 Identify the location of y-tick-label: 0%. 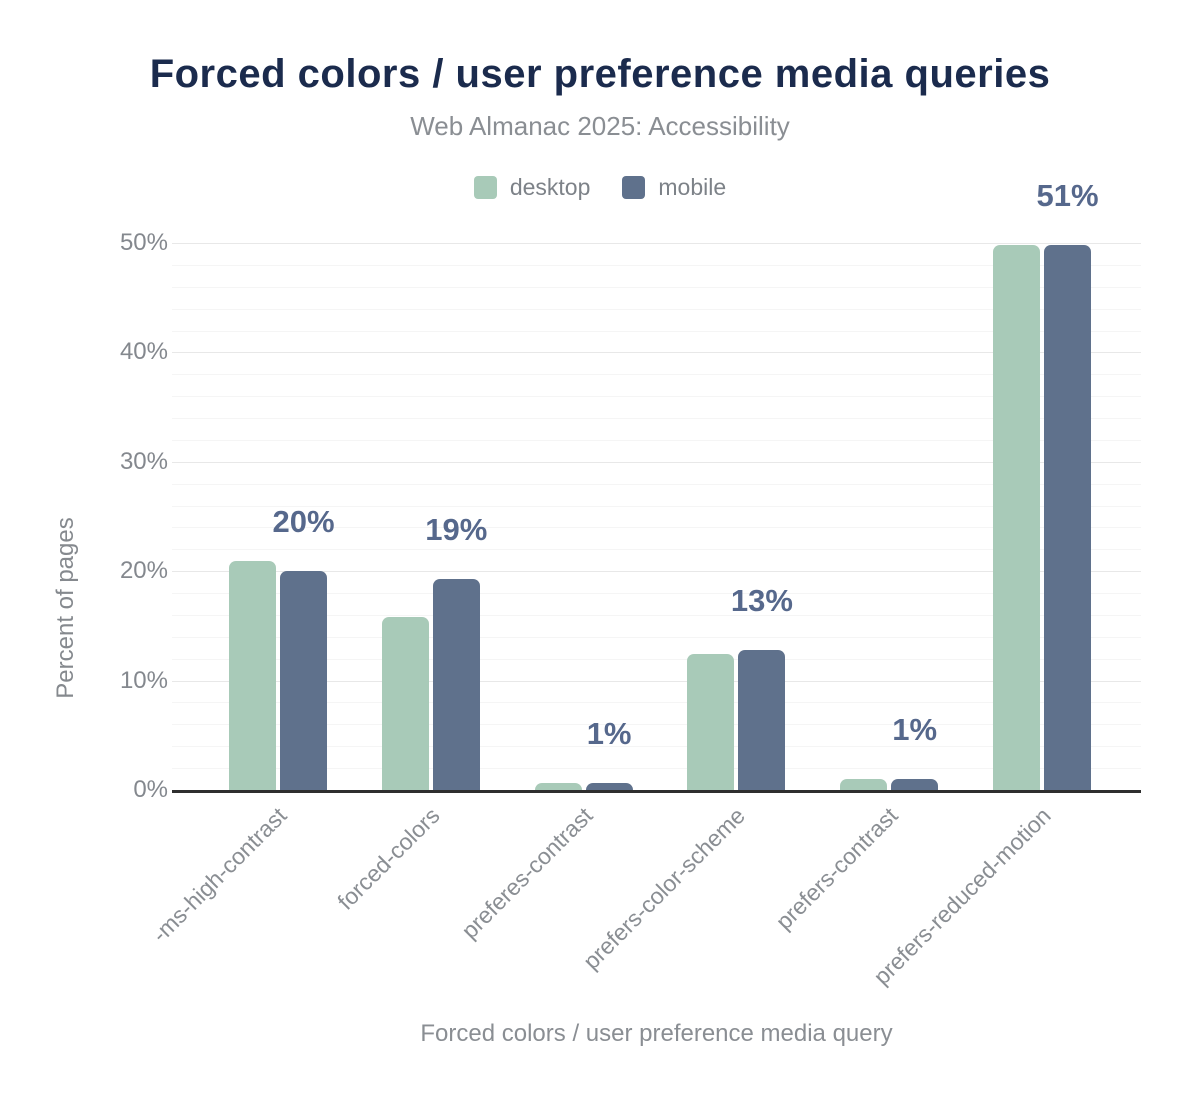
(150, 789).